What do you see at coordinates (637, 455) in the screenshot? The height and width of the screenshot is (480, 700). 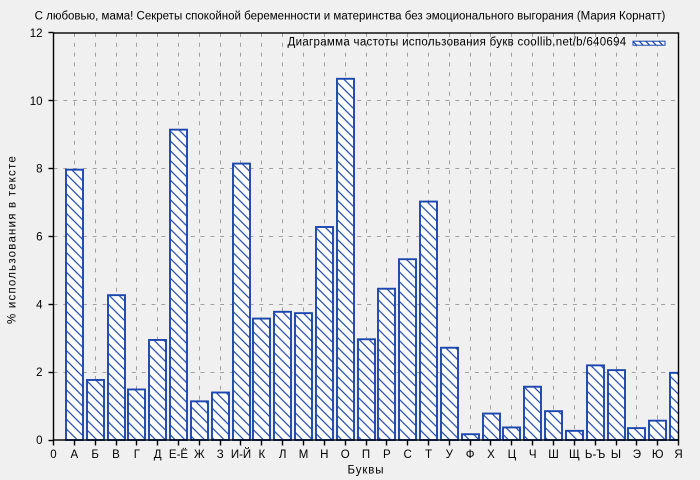 I see `svg-text: Э` at bounding box center [637, 455].